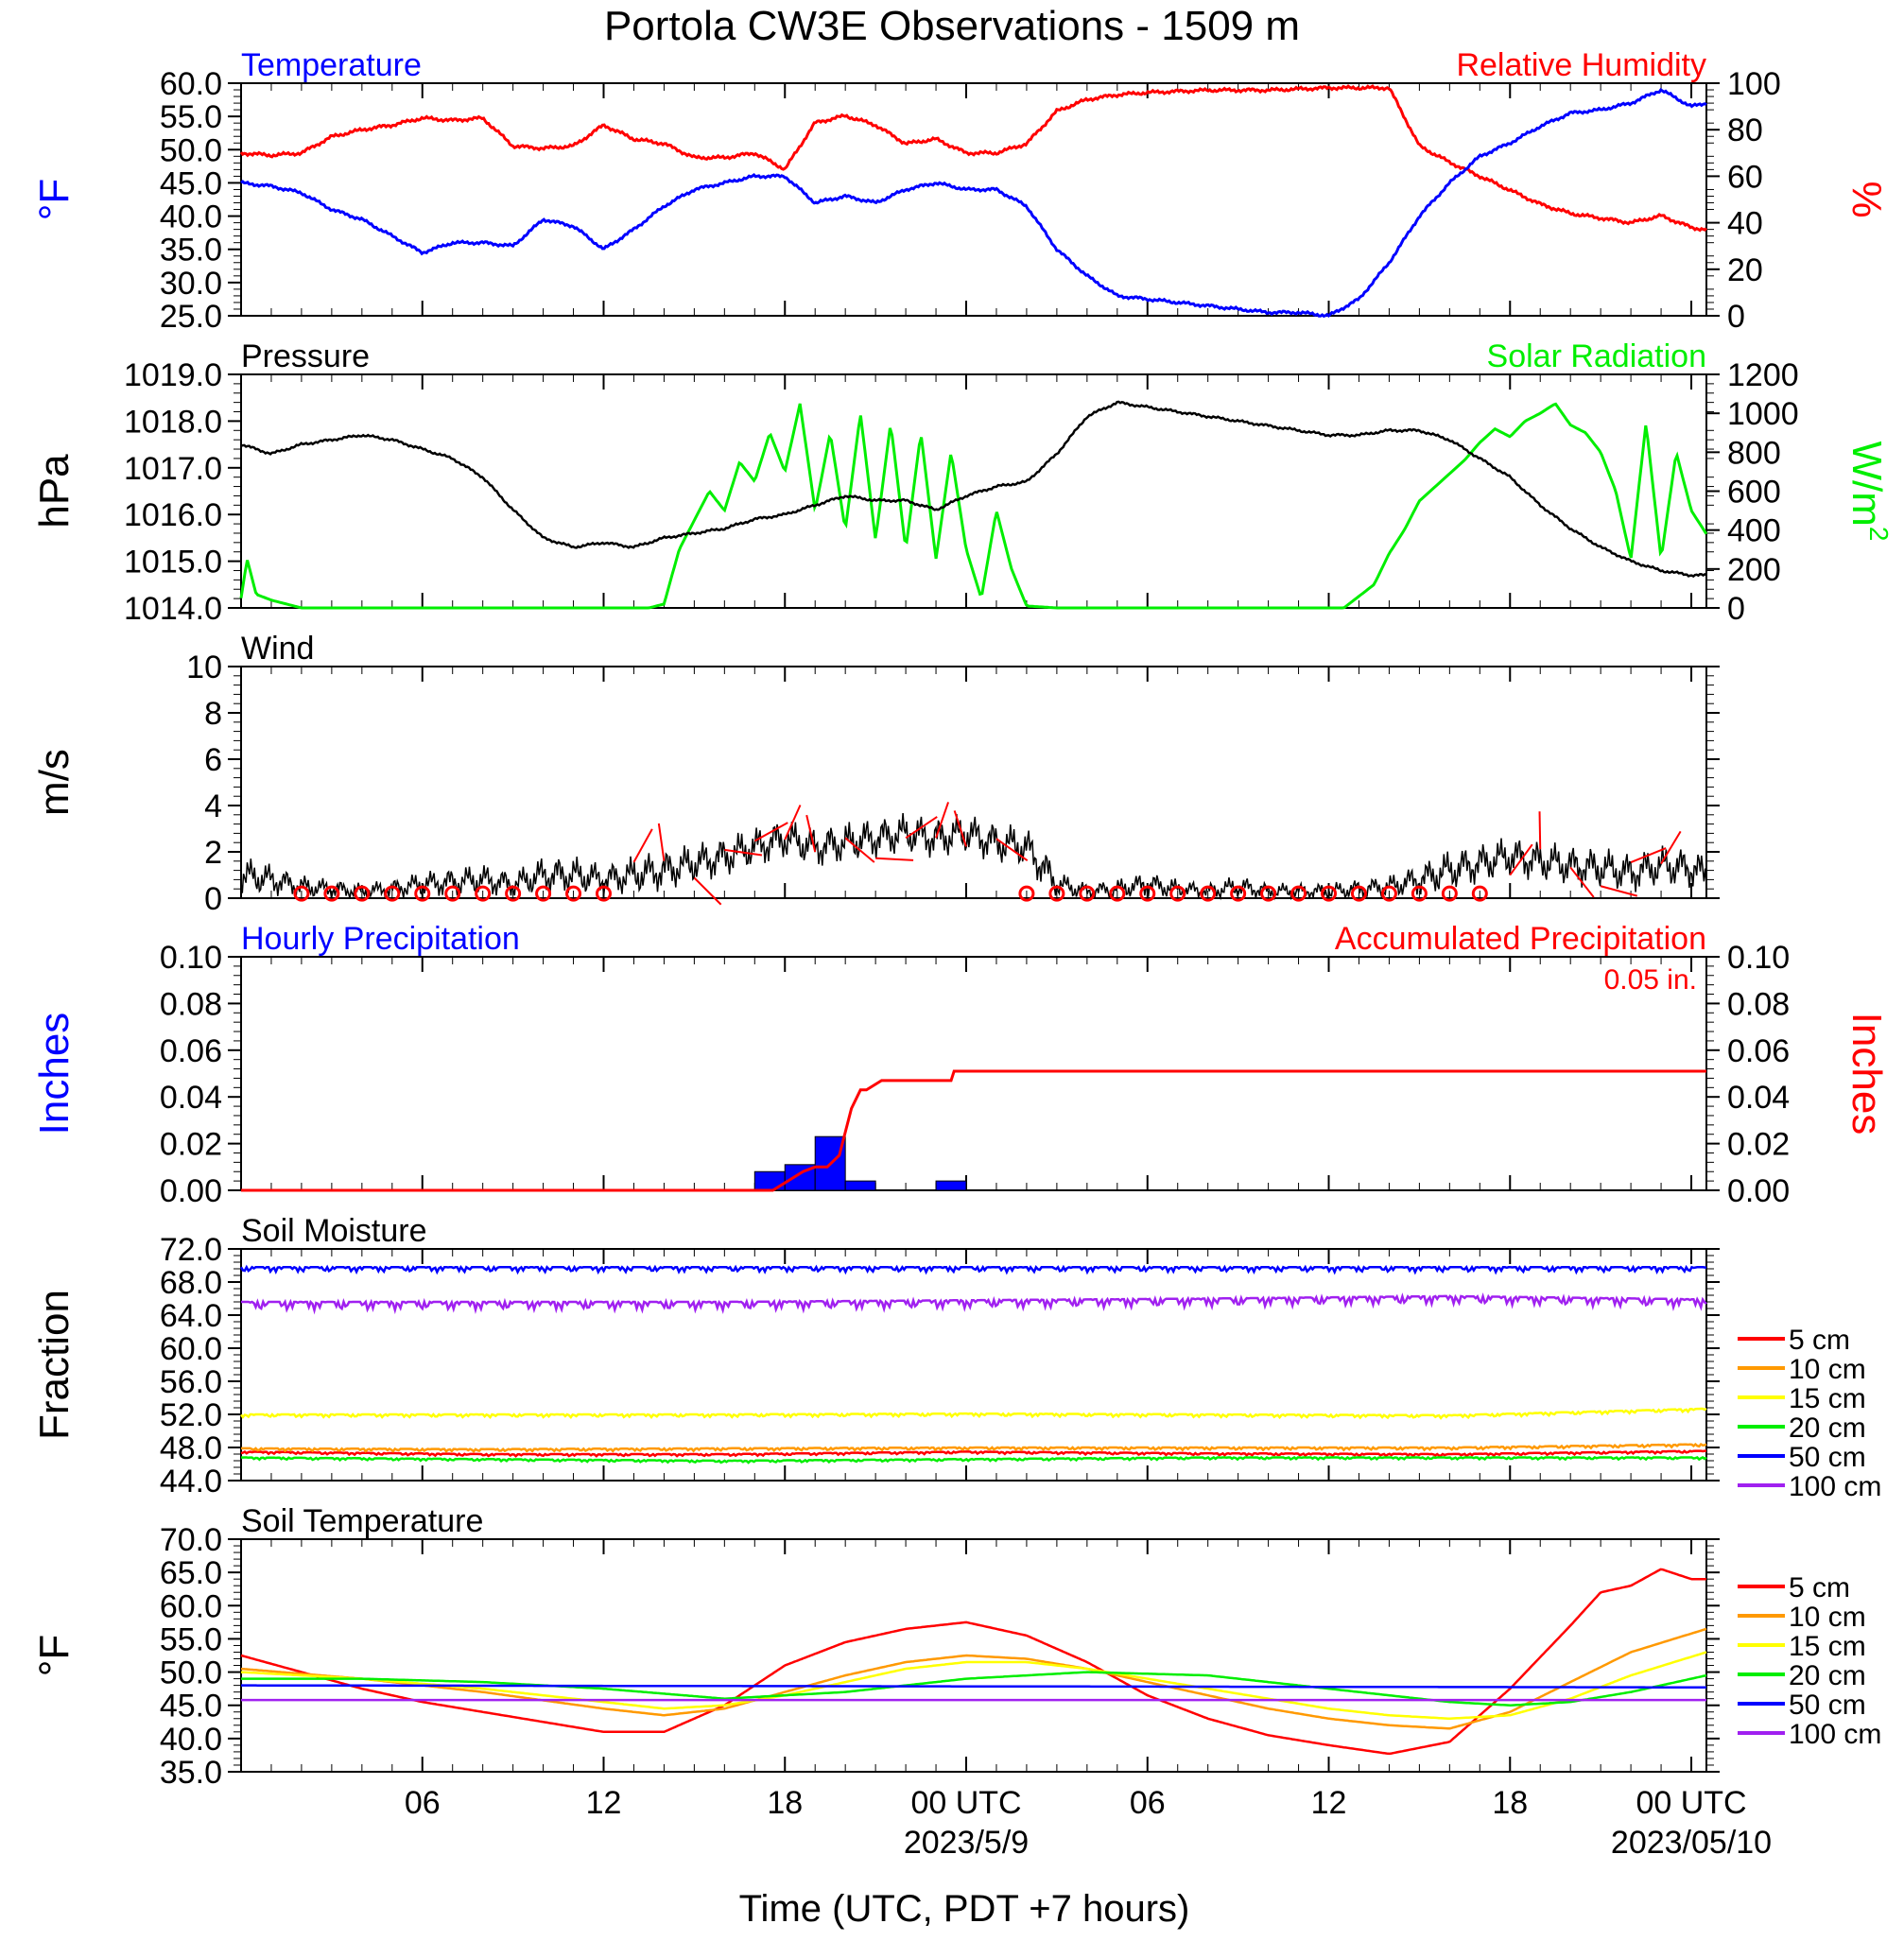 The image size is (1904, 1941). I want to click on left-tick-label: 64.0, so click(191, 1316).